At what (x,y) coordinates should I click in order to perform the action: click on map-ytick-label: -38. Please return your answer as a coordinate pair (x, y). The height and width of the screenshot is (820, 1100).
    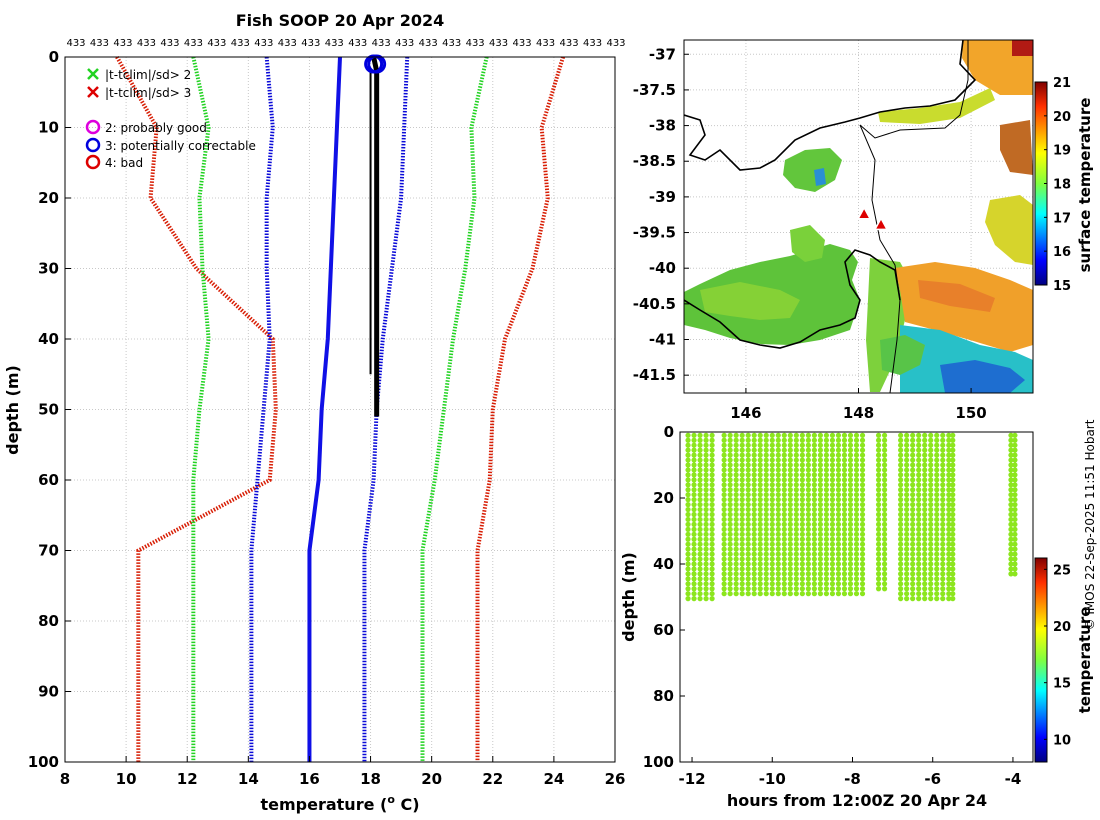
    Looking at the image, I should click on (662, 126).